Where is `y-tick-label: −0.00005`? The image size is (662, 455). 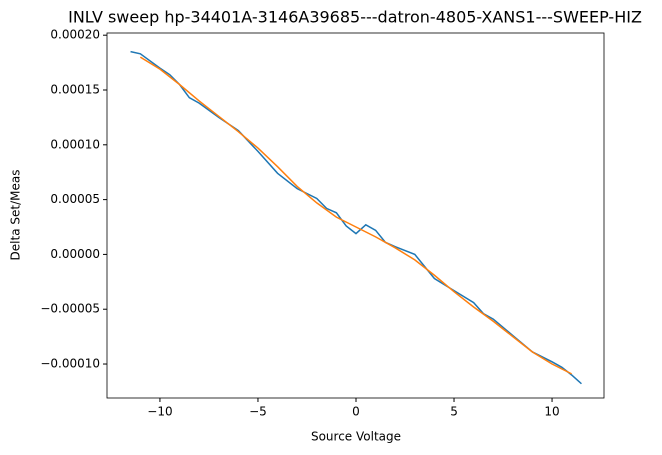
y-tick-label: −0.00005 is located at coordinates (70, 309).